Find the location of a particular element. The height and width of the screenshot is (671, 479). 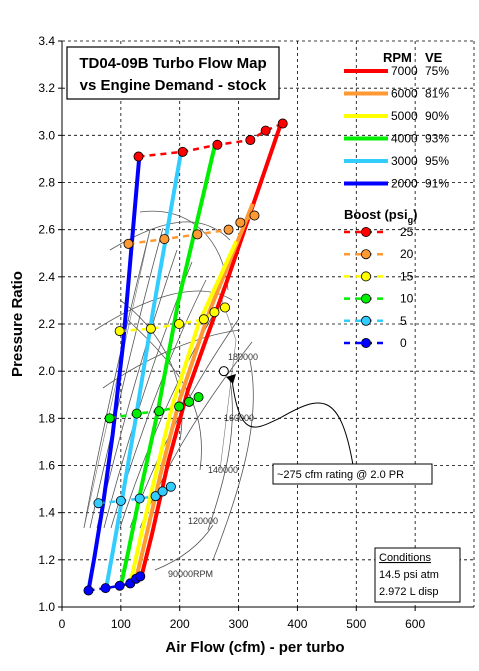

y-tick-label: 1.2 is located at coordinates (46, 560).